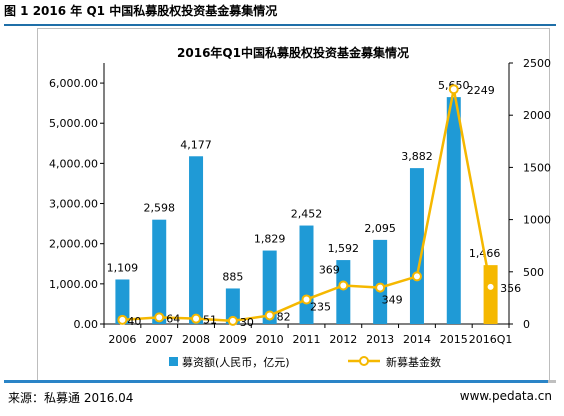 This screenshot has width=564, height=416. What do you see at coordinates (505, 396) in the screenshot?
I see `website-link: www.pedata.cn` at bounding box center [505, 396].